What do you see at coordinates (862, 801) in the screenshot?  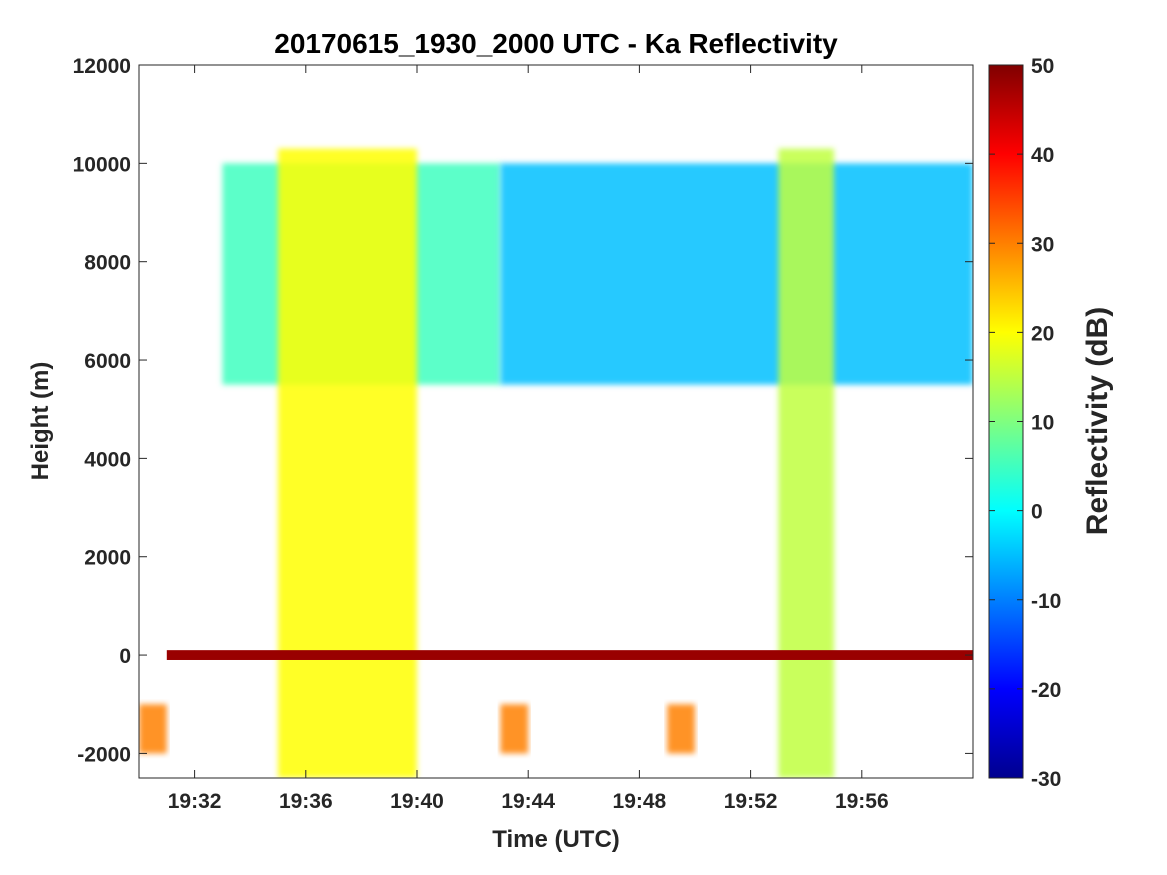 I see `x-tick-label: 19:56` at bounding box center [862, 801].